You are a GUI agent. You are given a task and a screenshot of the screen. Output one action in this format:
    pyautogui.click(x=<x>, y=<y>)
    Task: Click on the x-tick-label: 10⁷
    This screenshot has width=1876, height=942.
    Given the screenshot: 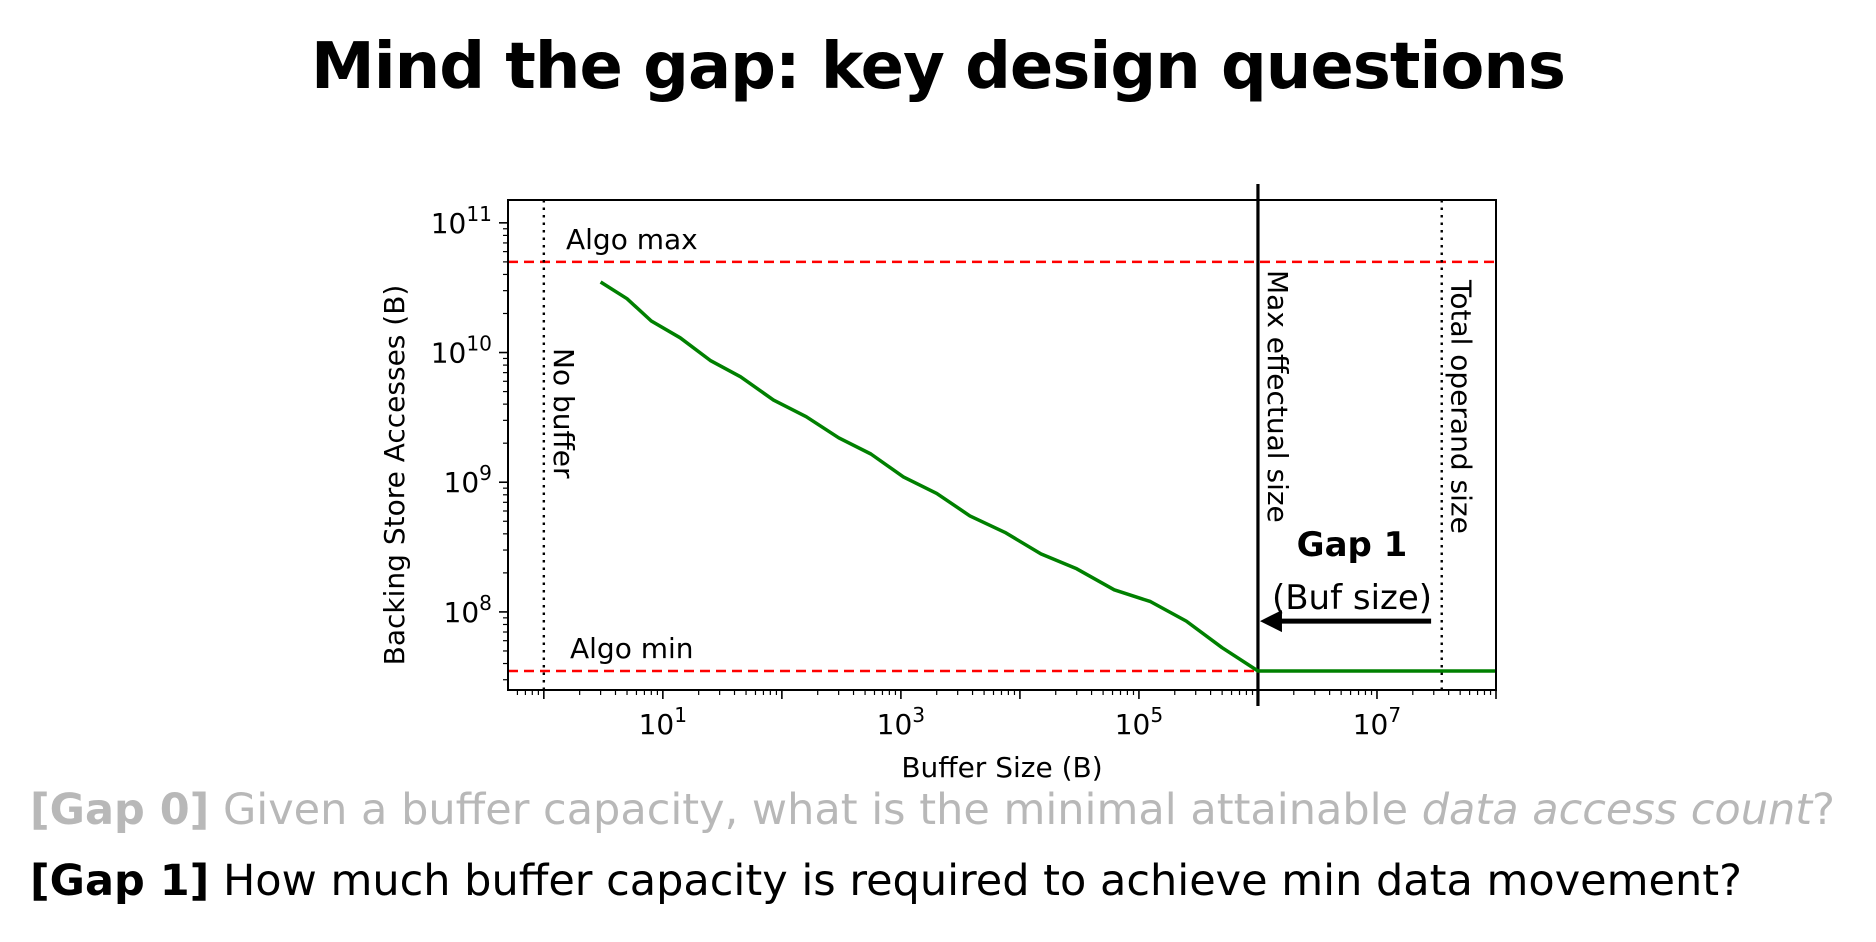 What is the action you would take?
    pyautogui.click(x=1377, y=722)
    